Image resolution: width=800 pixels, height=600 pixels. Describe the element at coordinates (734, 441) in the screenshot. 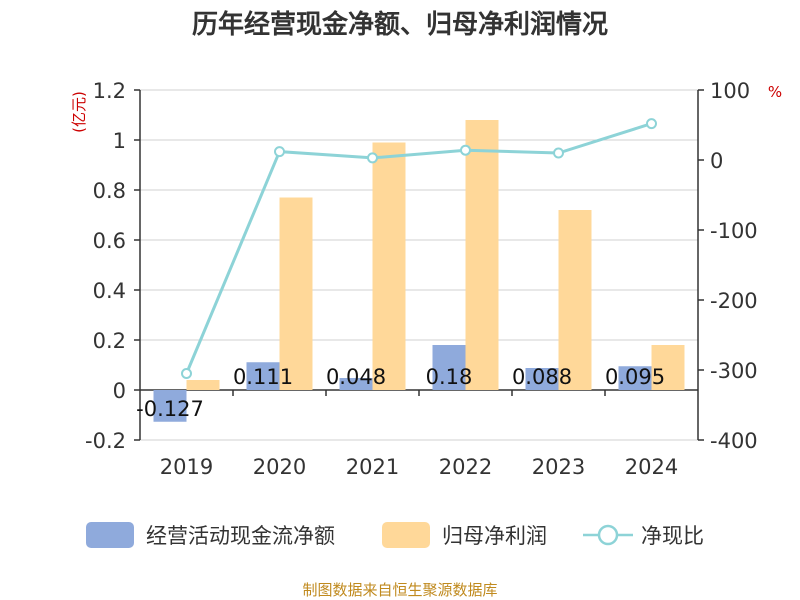

I see `right-tick-label: -400` at that location.